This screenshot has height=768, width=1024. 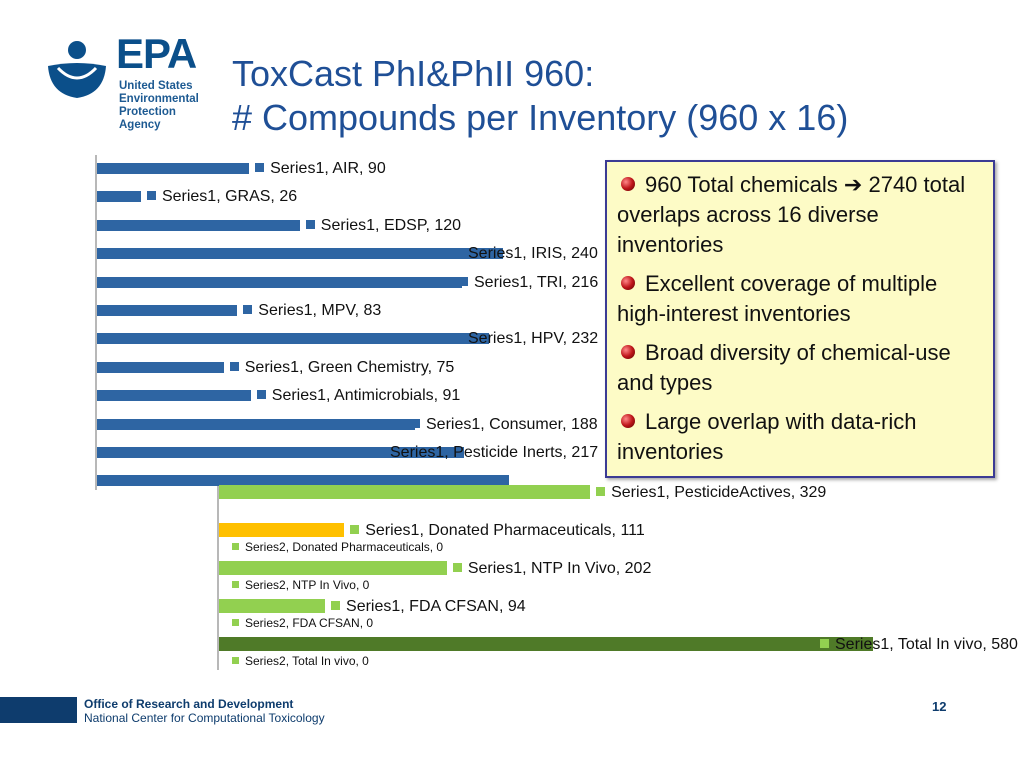 What do you see at coordinates (413, 73) in the screenshot?
I see `title-line-1: ToxCast PhI&PhII 960:` at bounding box center [413, 73].